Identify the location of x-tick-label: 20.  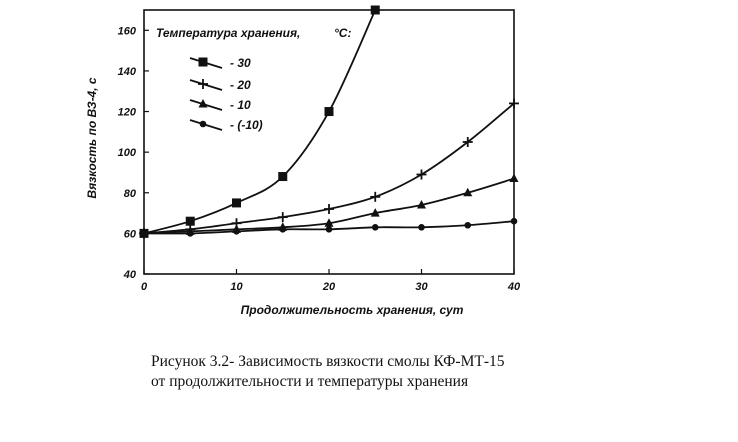
(329, 287).